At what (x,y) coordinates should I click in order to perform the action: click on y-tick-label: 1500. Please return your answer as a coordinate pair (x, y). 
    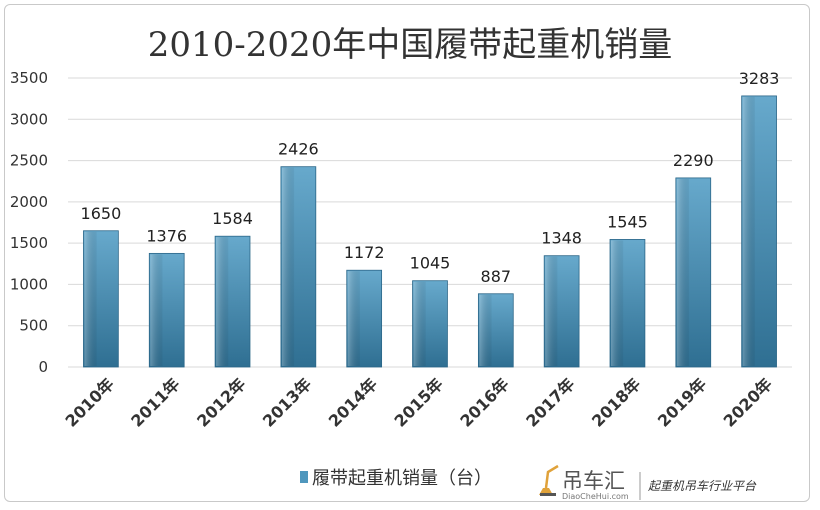
    Looking at the image, I should click on (29, 243).